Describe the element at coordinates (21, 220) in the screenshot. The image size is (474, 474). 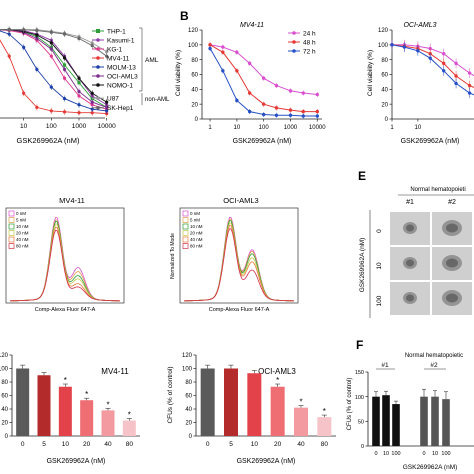
I see `legend-label: 5 nM` at that location.